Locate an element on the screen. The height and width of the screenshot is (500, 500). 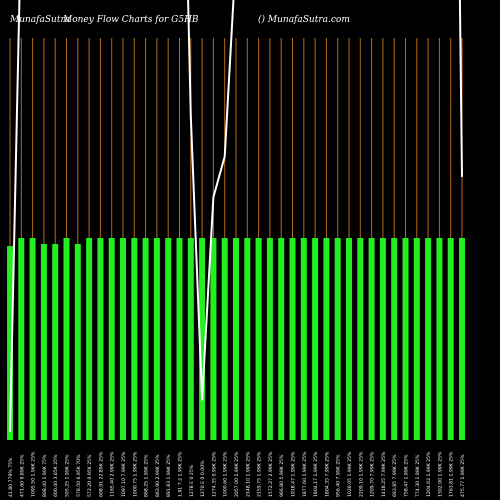
x-tick-label: 41.80 779% 75% is located at coordinates (11, 477).